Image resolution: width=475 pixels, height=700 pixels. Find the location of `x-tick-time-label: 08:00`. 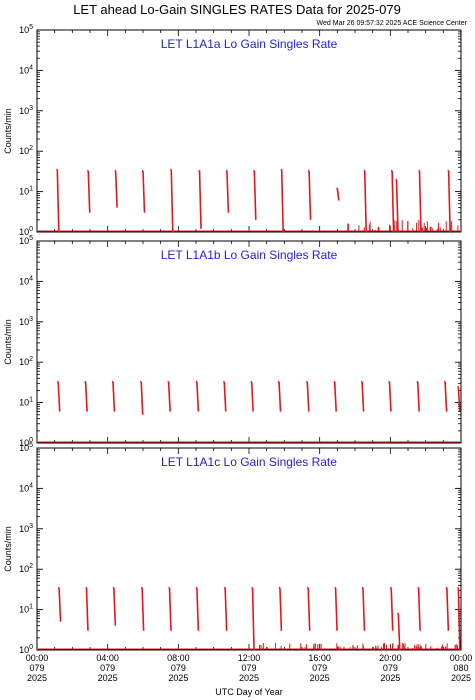

x-tick-time-label: 08:00 is located at coordinates (178, 658).